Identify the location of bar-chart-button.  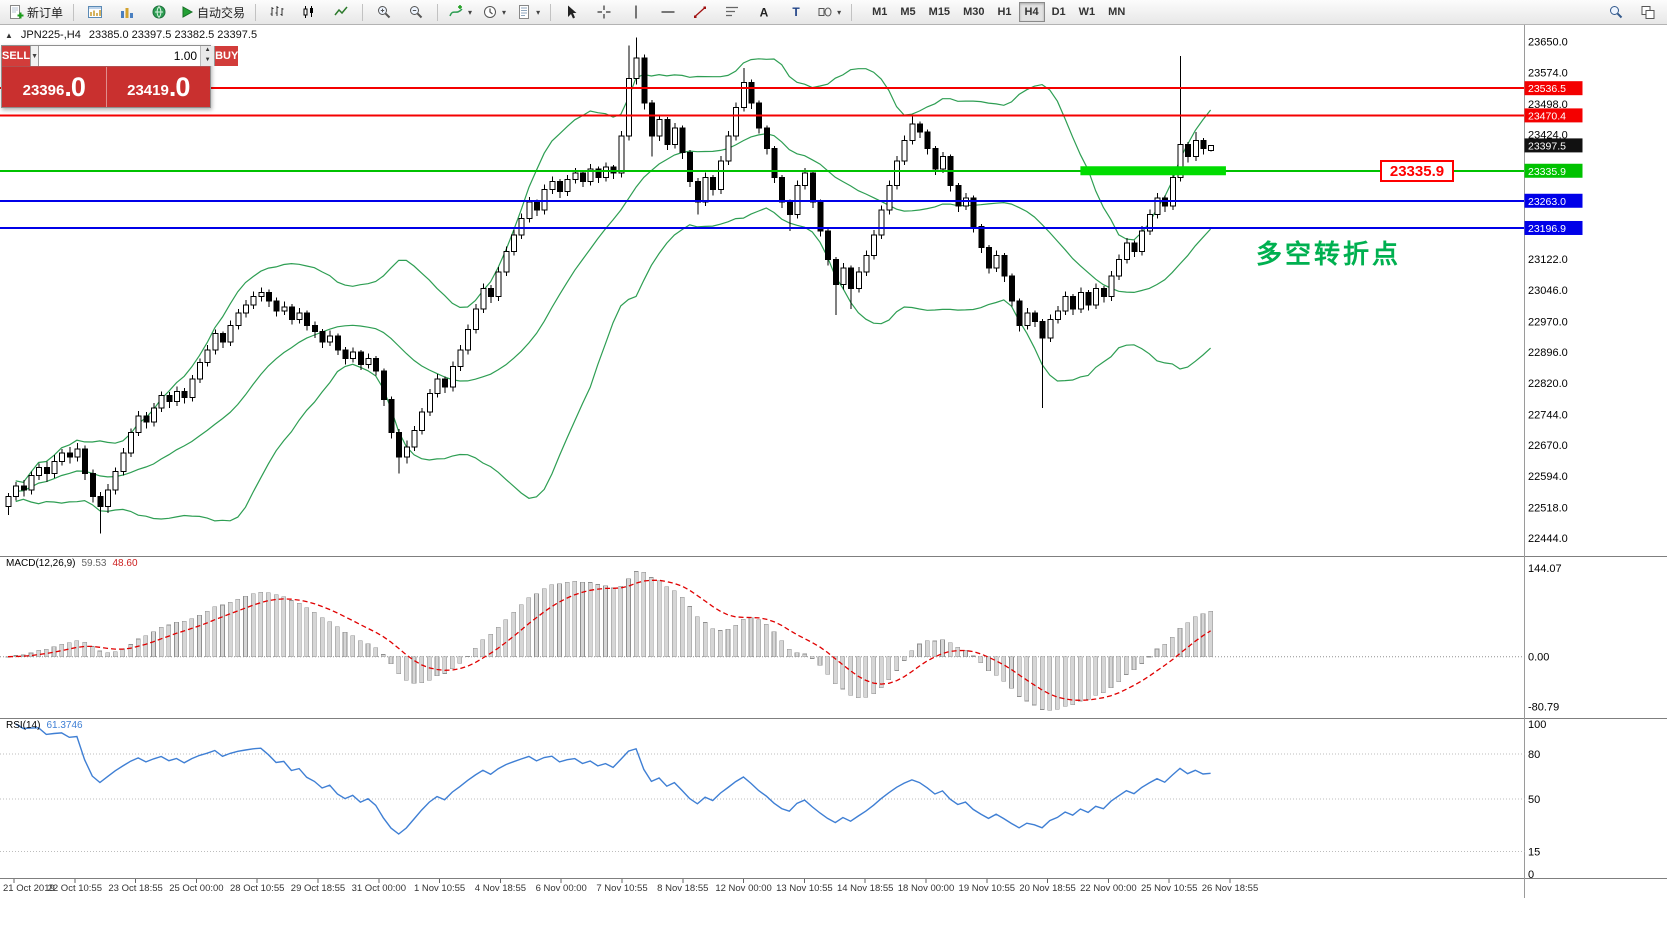
(277, 12).